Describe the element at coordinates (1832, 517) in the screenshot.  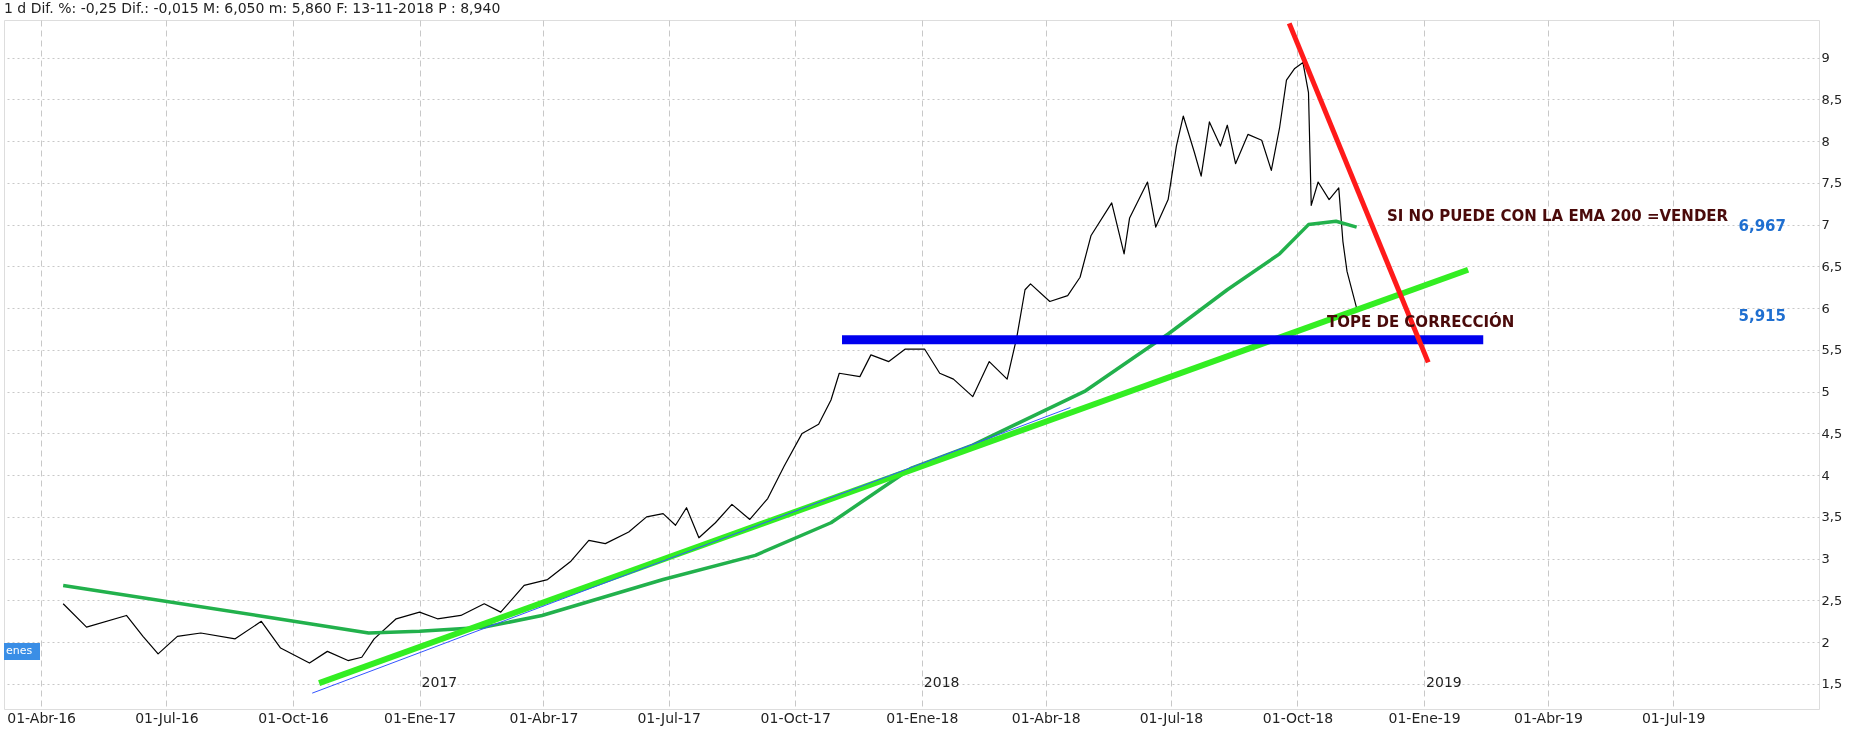
I see `y-tick-label: 3,5` at that location.